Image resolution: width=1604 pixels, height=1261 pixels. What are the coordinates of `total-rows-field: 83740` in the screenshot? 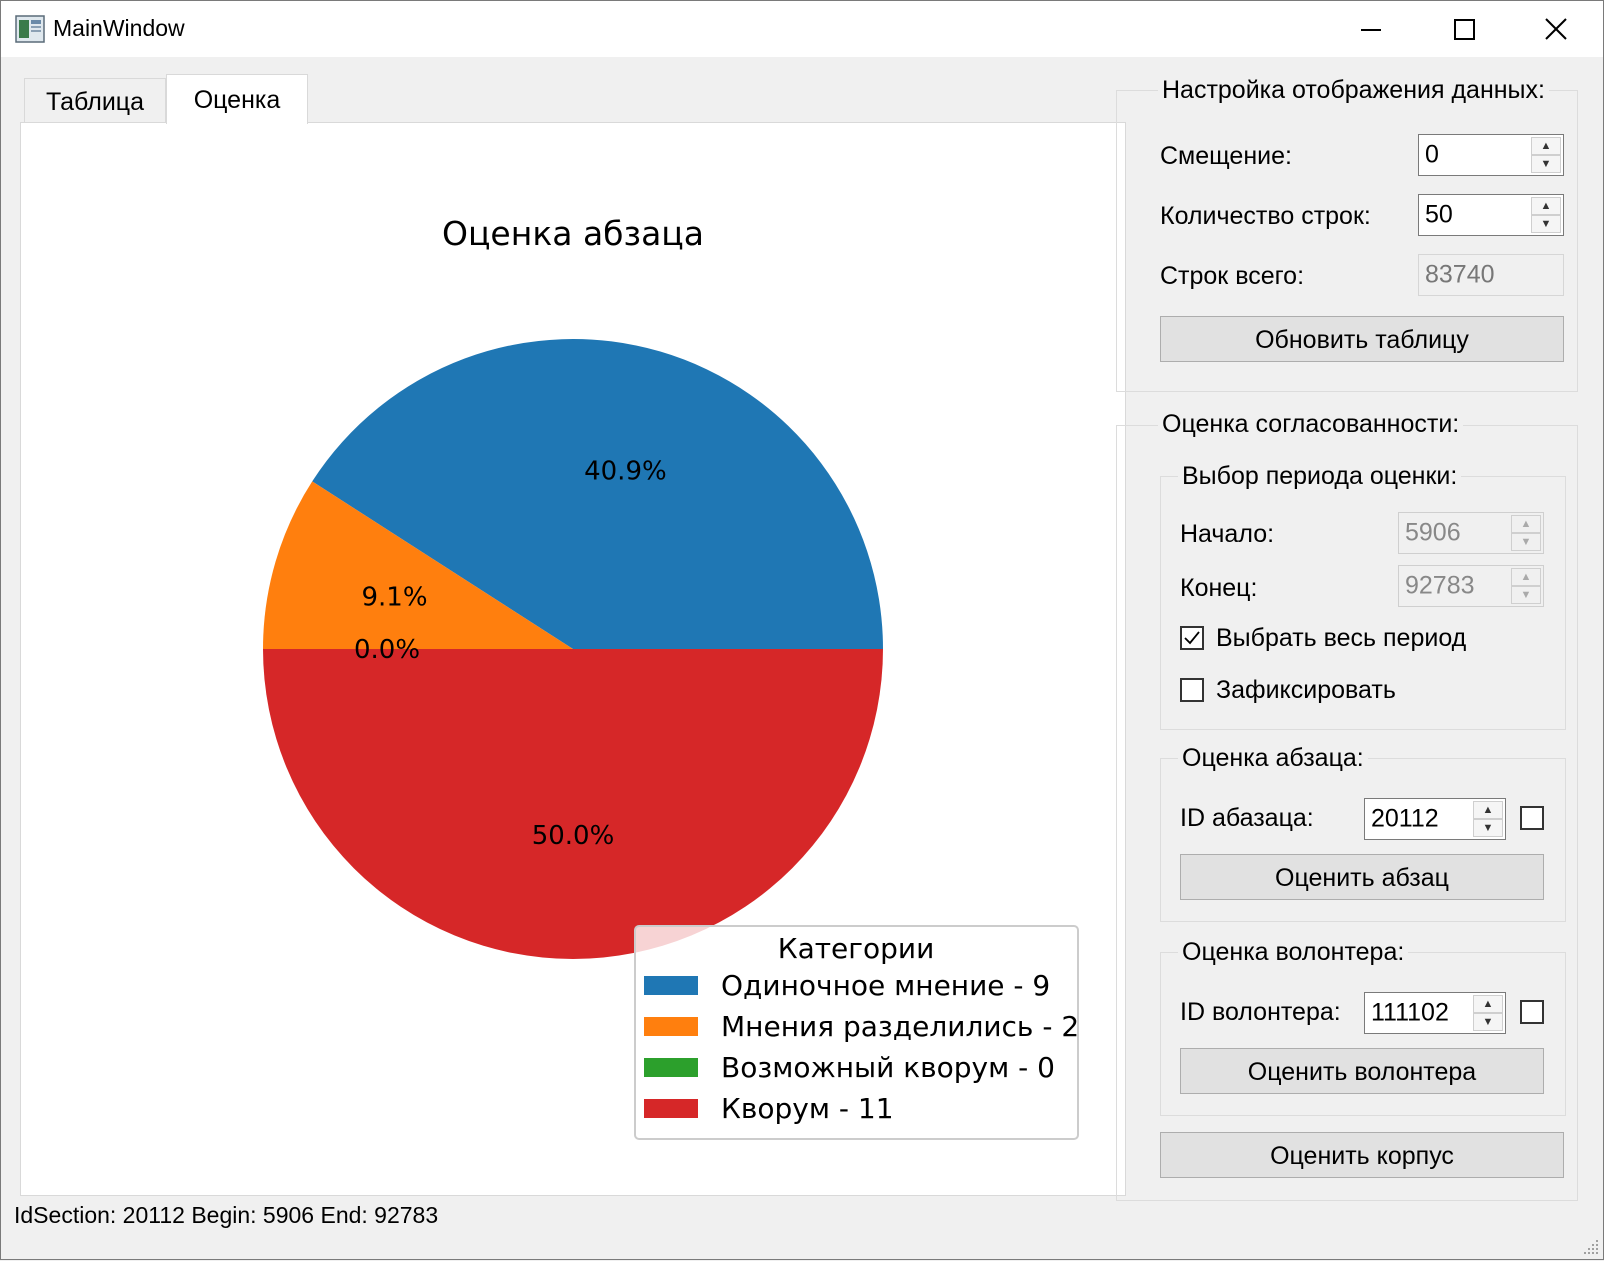 It's located at (1491, 275).